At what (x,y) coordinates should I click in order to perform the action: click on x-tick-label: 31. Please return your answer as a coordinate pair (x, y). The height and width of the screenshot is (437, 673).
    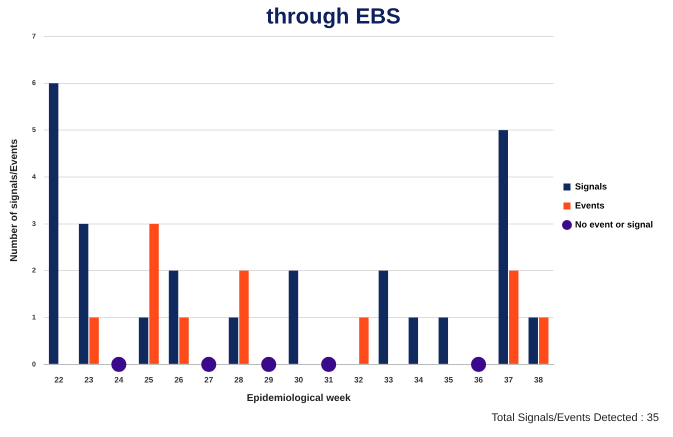
    Looking at the image, I should click on (329, 379).